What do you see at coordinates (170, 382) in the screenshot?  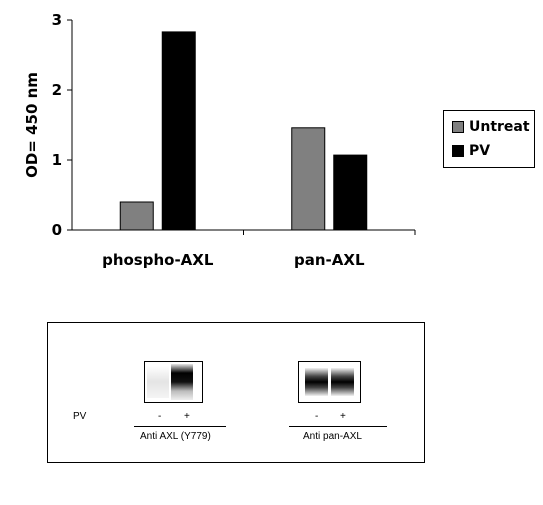 I see `blot-bands-phospho-axl` at bounding box center [170, 382].